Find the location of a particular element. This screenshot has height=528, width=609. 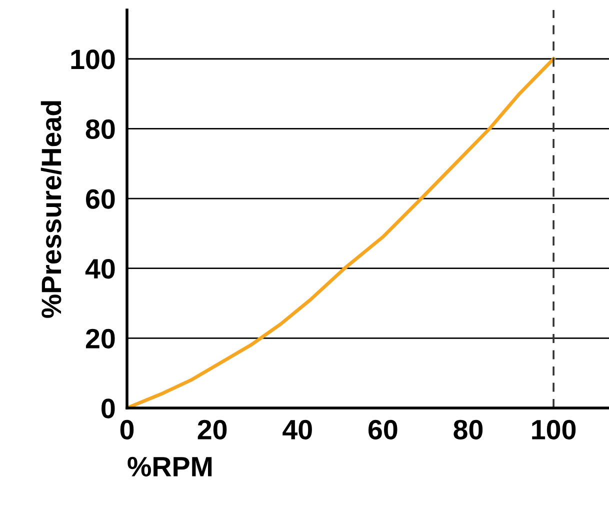

y-tick-label: 100 is located at coordinates (93, 60).